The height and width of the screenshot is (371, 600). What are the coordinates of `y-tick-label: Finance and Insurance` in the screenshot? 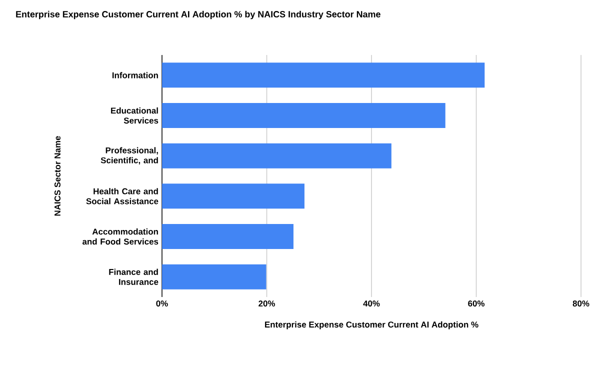 It's located at (133, 276).